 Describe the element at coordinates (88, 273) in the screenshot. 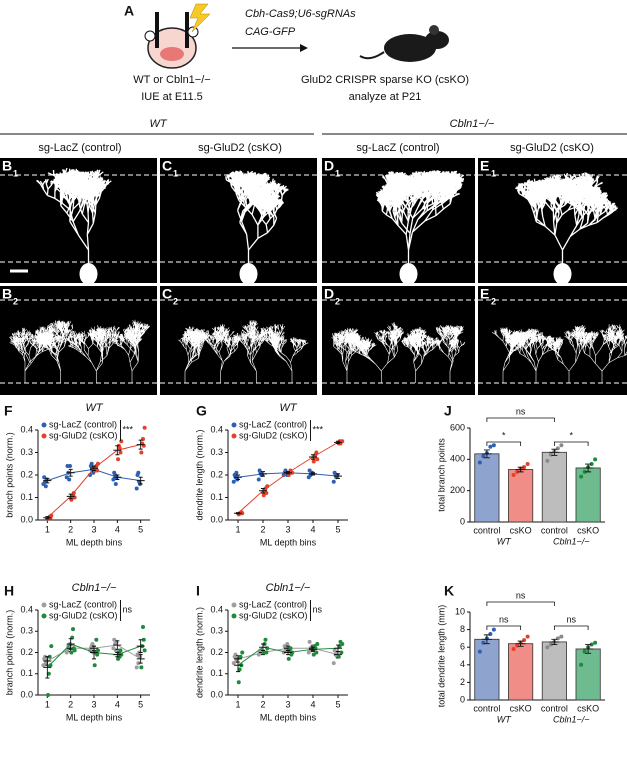

I see `soma` at that location.